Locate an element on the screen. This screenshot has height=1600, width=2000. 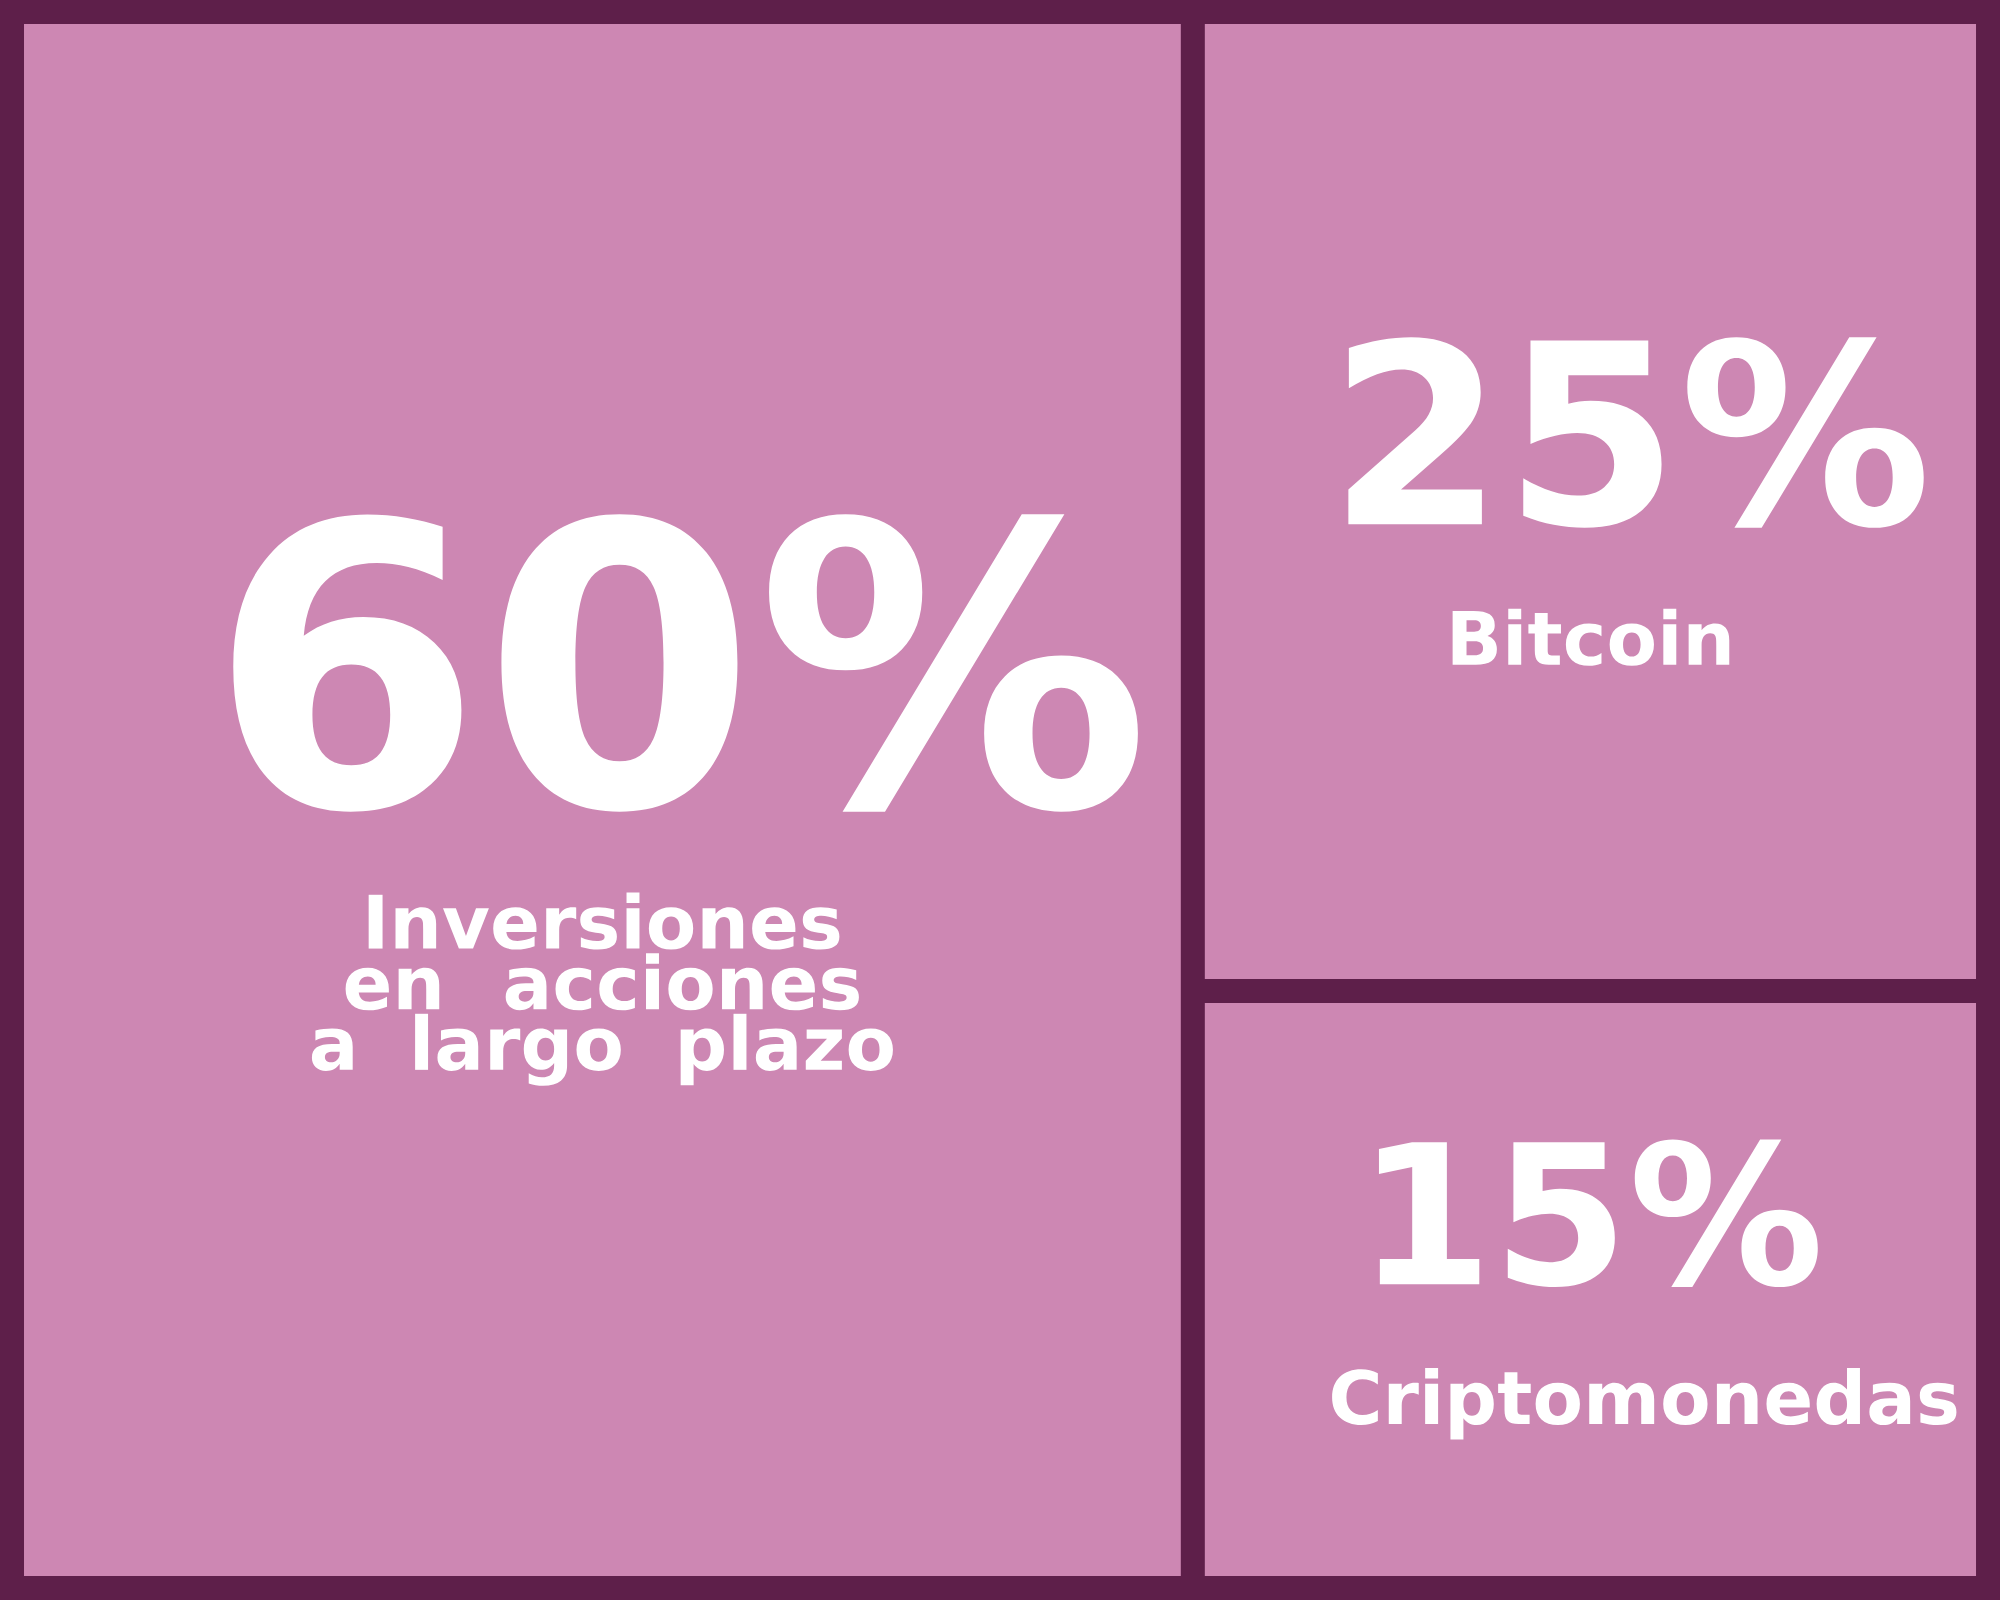
category-label: Bitcoin is located at coordinates (1591, 637).